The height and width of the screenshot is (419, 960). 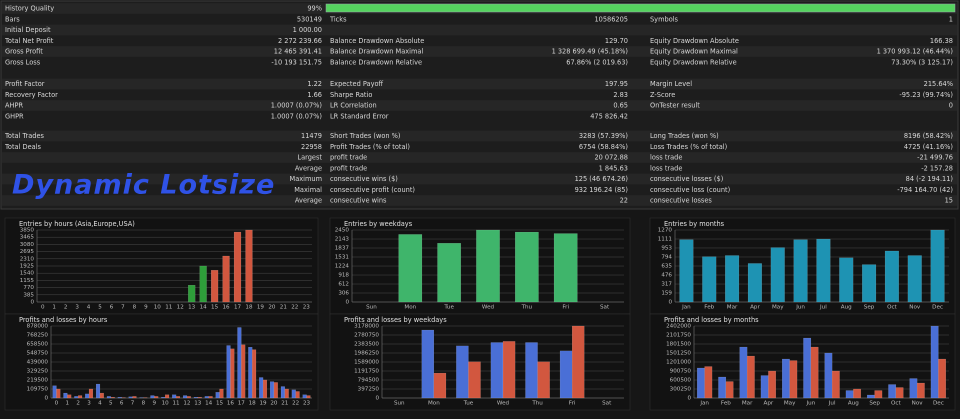 What do you see at coordinates (342, 267) in the screenshot?
I see `y-tick-label: 1224` at bounding box center [342, 267].